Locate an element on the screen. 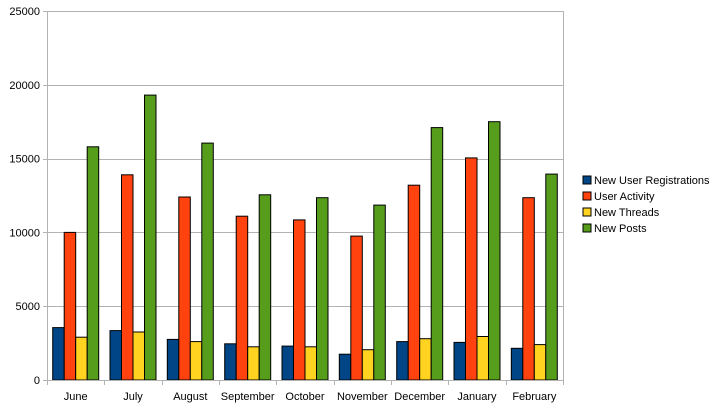 The image size is (720, 410). y-tick-label: 20000 is located at coordinates (24, 86).